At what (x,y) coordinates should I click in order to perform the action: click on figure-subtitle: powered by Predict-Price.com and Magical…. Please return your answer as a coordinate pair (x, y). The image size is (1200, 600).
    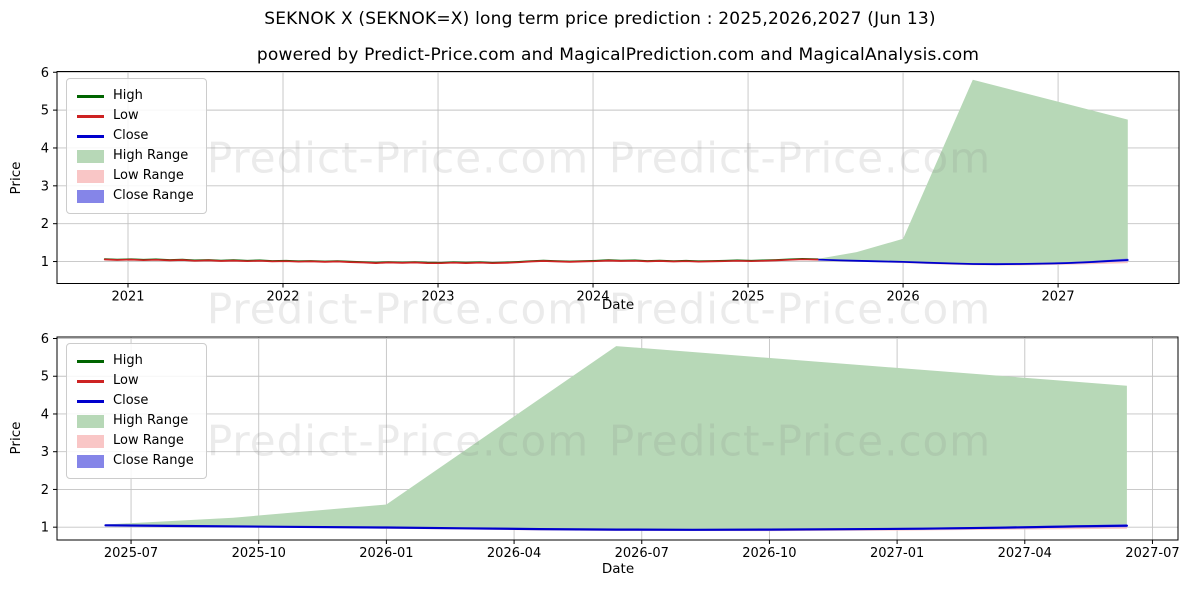
    Looking at the image, I should click on (618, 55).